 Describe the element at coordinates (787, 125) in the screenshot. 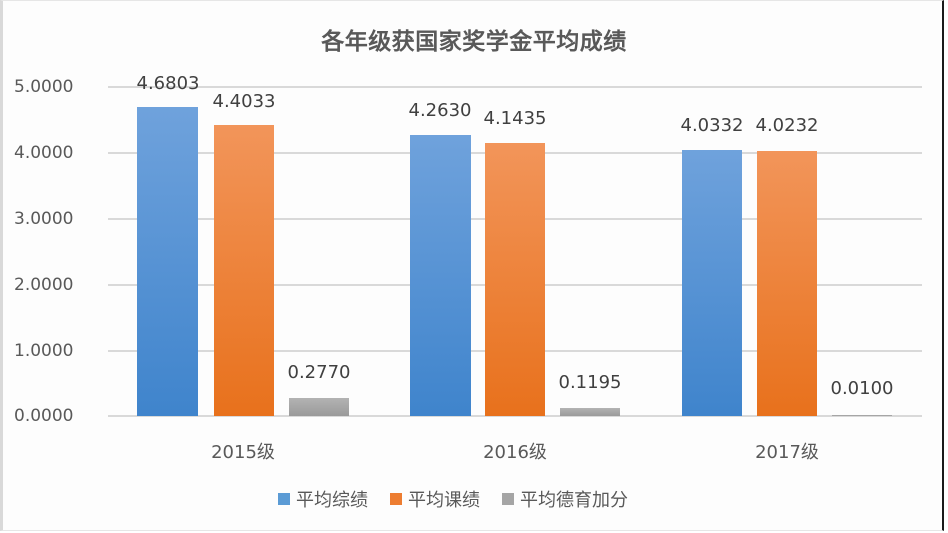

I see `value-label: 4.0232` at that location.